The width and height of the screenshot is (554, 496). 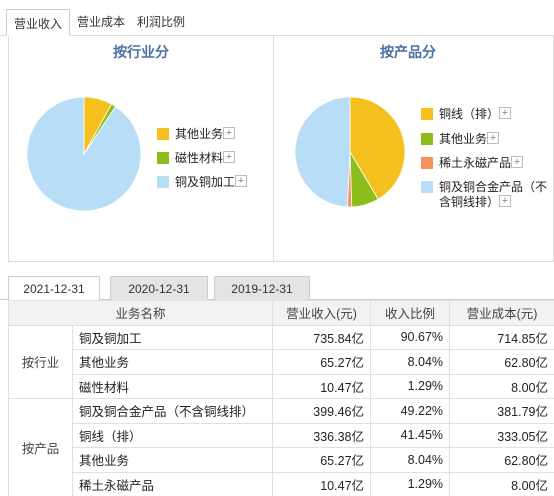 I want to click on tab-date-2019: 2019-12-31, so click(x=262, y=288).